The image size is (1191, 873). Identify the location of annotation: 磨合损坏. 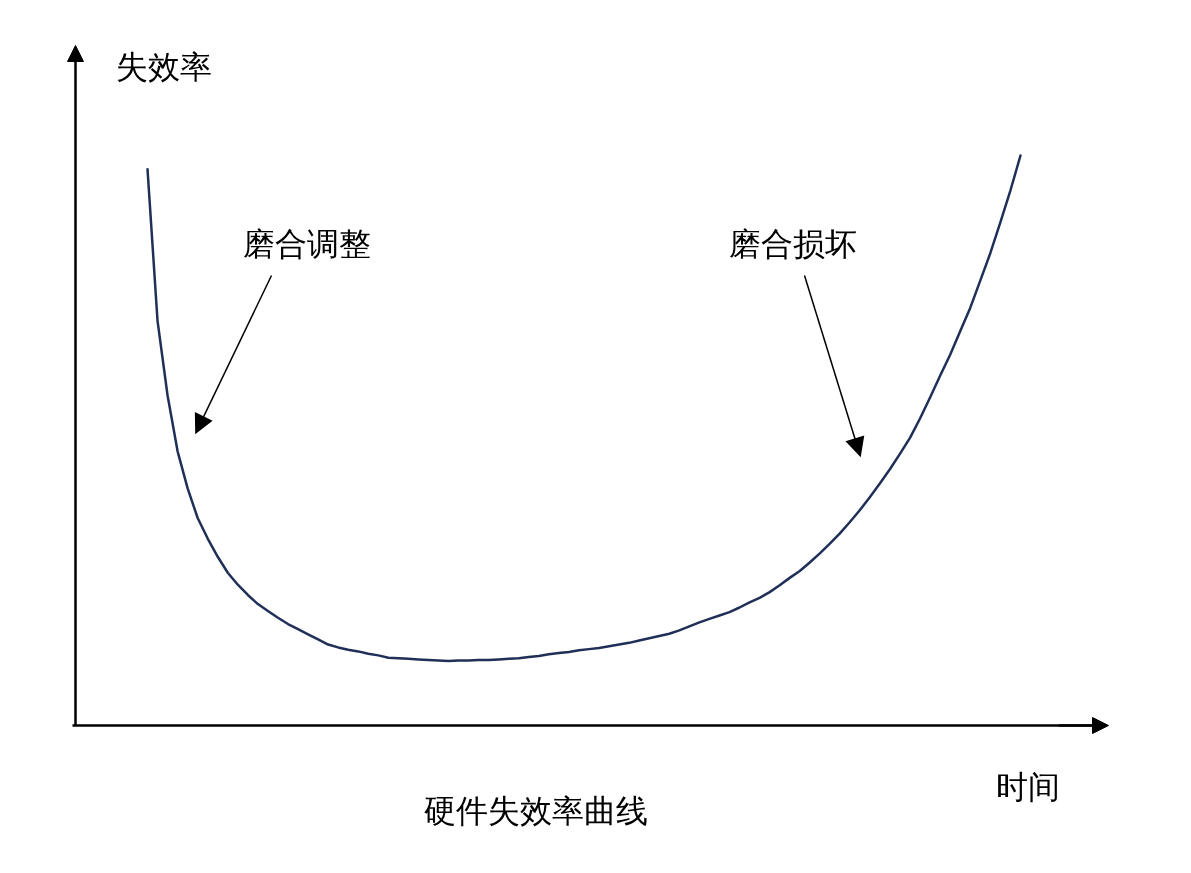
(792, 243).